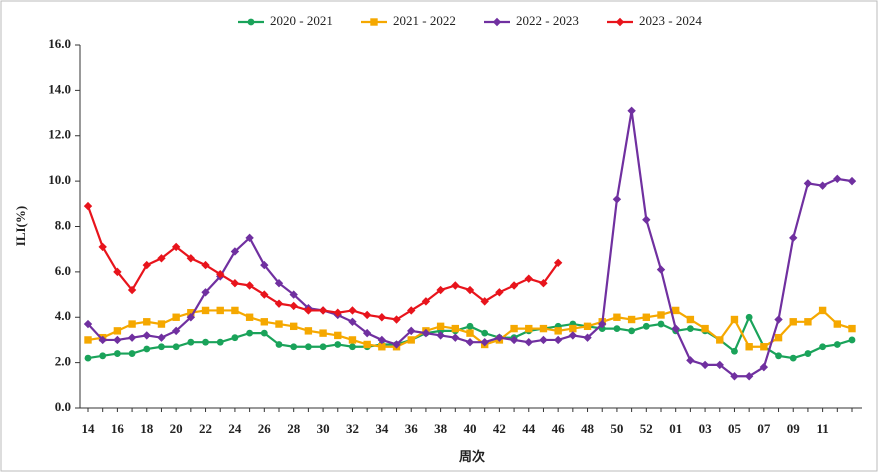  I want to click on x-tick-label: 30, so click(323, 428).